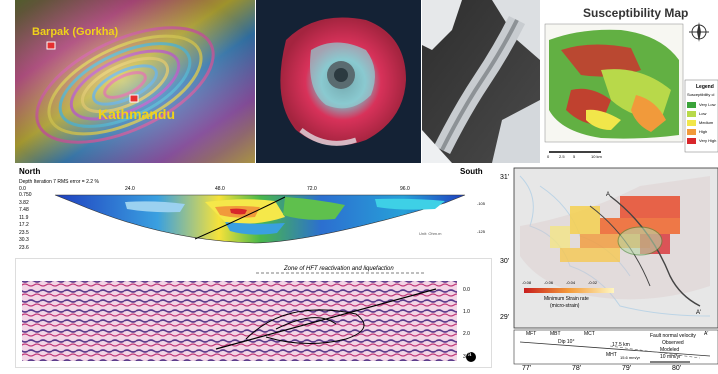  Describe the element at coordinates (596, 156) in the screenshot. I see `scale-label: 10 km` at that location.